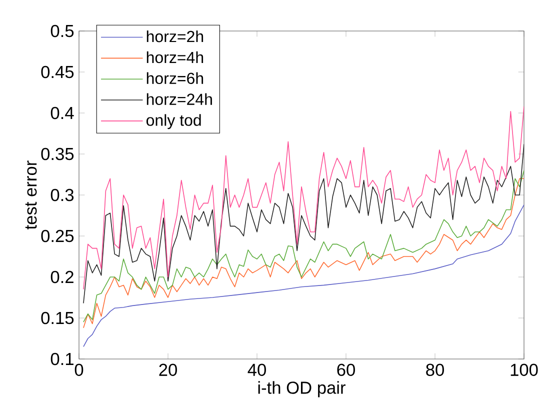 This screenshot has height=405, width=542. I want to click on y-tick-label: 0.5, so click(62, 31).